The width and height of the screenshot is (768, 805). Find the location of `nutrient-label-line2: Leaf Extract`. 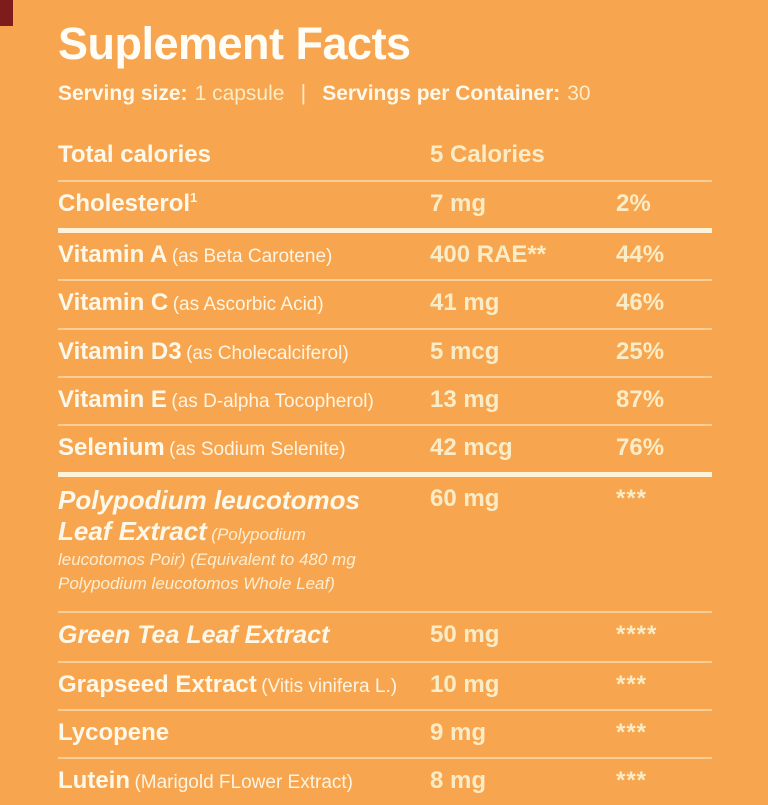

nutrient-label-line2: Leaf Extract is located at coordinates (132, 531).